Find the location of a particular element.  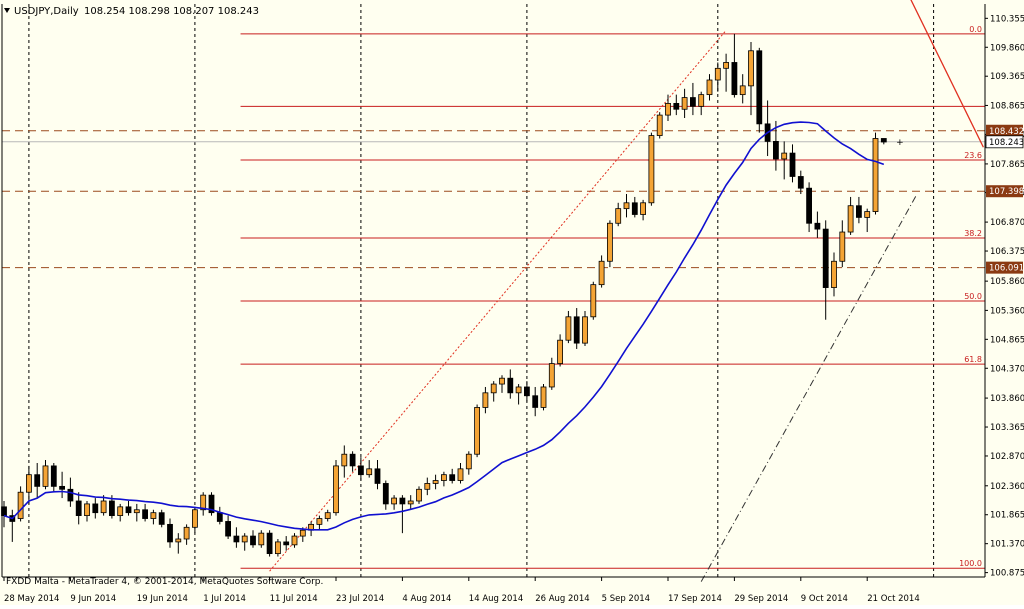

x-tick-label: 14 Aug 2014 is located at coordinates (496, 599).